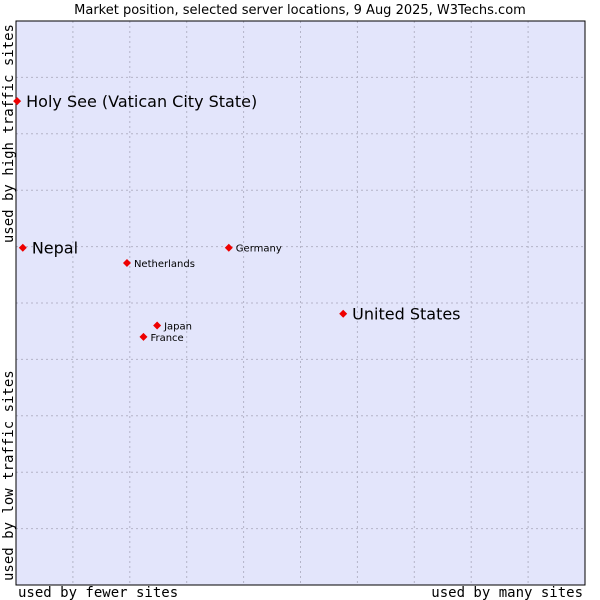 This screenshot has width=600, height=600. What do you see at coordinates (143, 336) in the screenshot?
I see `marker-france` at bounding box center [143, 336].